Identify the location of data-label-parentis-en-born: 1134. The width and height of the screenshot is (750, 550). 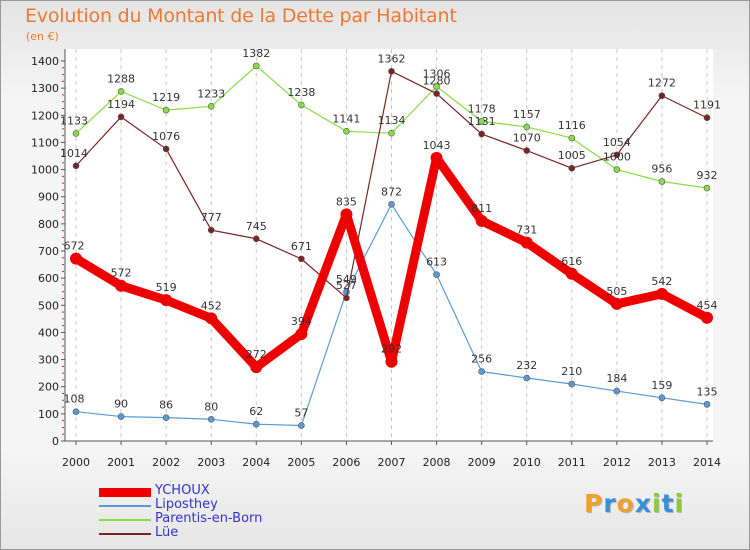
(392, 120).